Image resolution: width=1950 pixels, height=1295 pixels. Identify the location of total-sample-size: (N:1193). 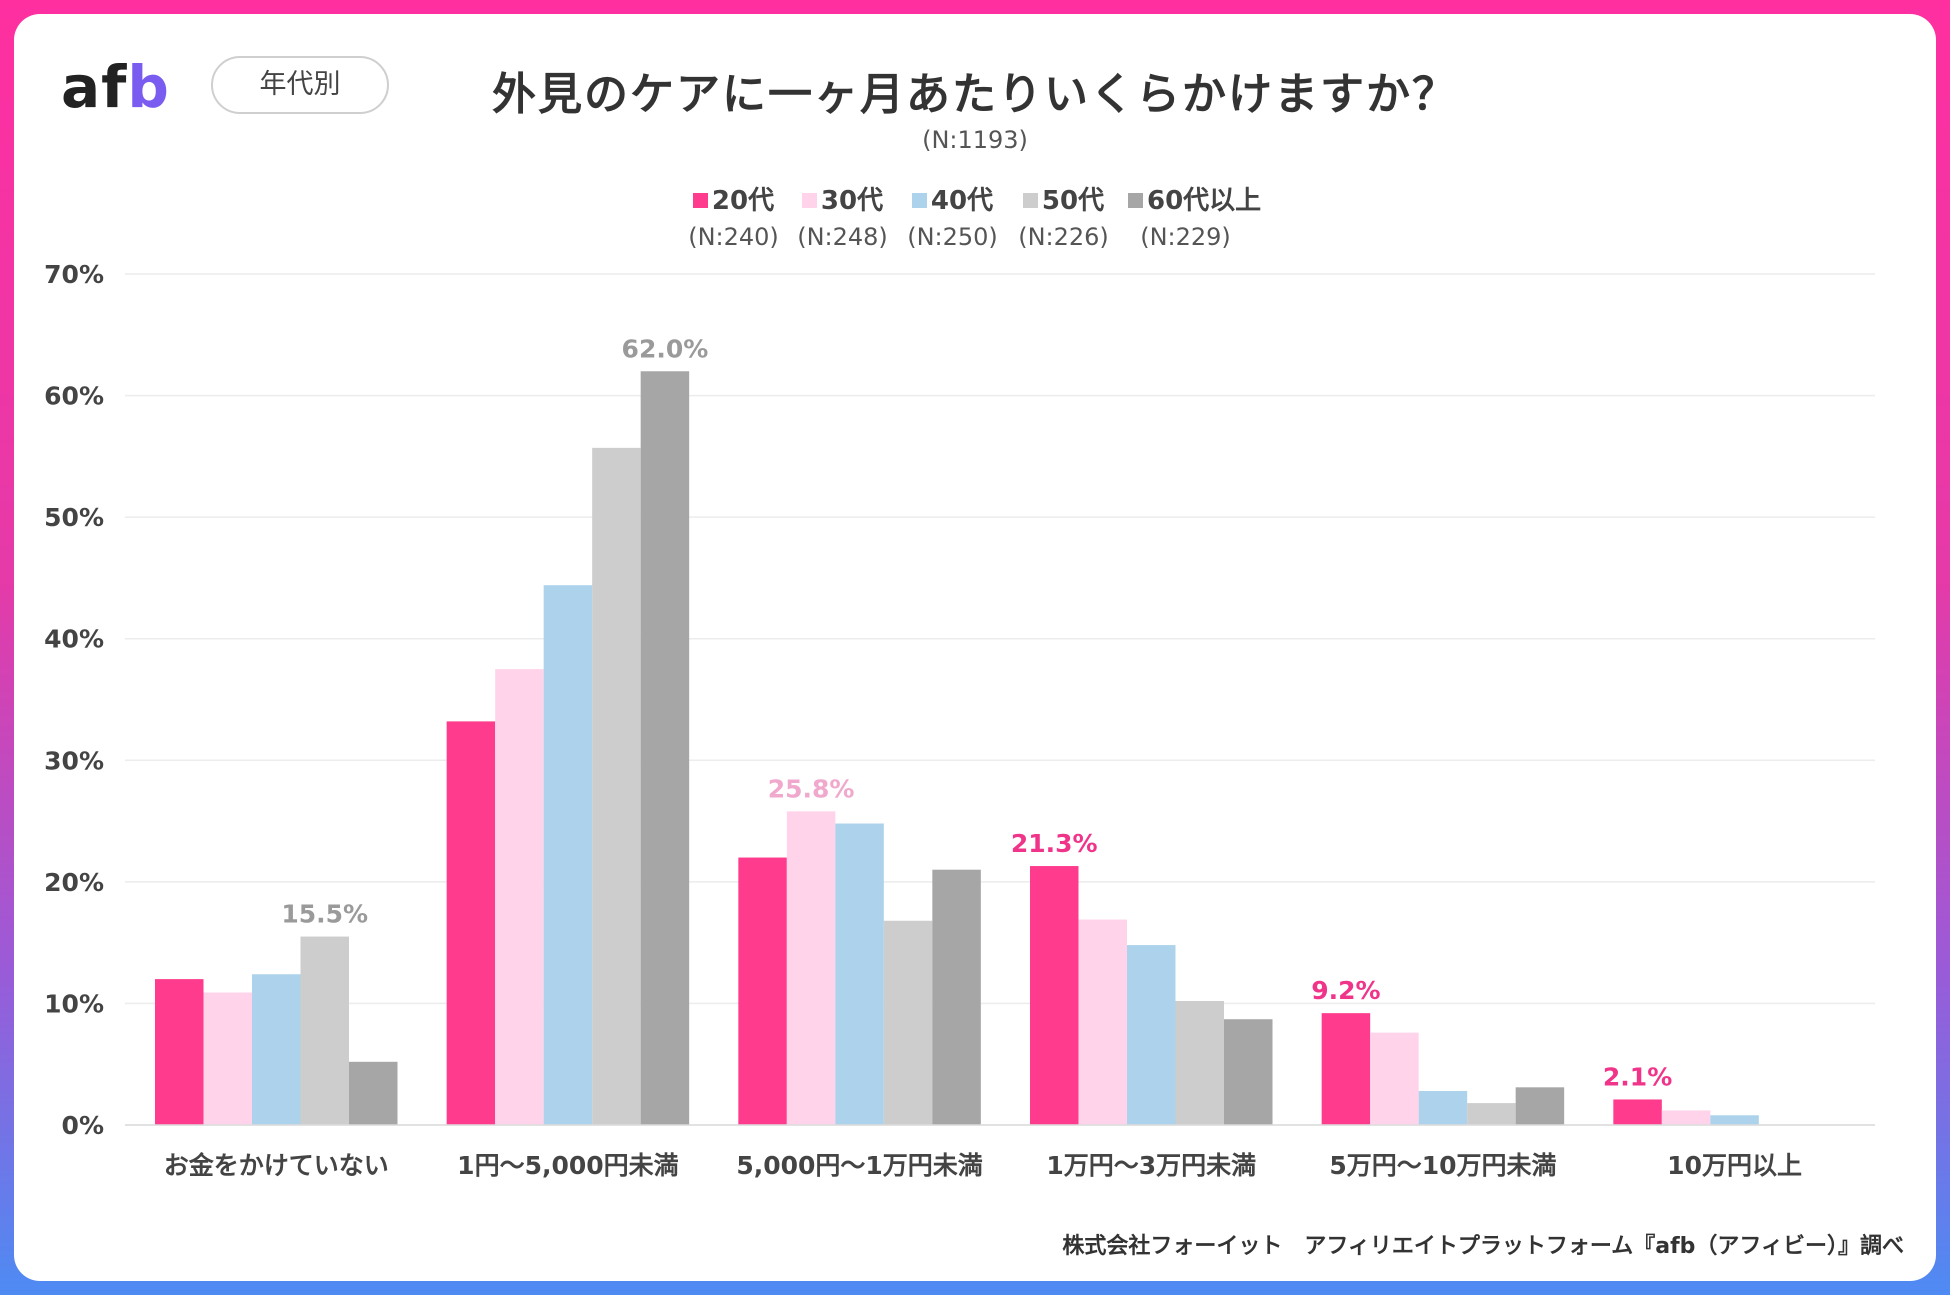
(975, 140).